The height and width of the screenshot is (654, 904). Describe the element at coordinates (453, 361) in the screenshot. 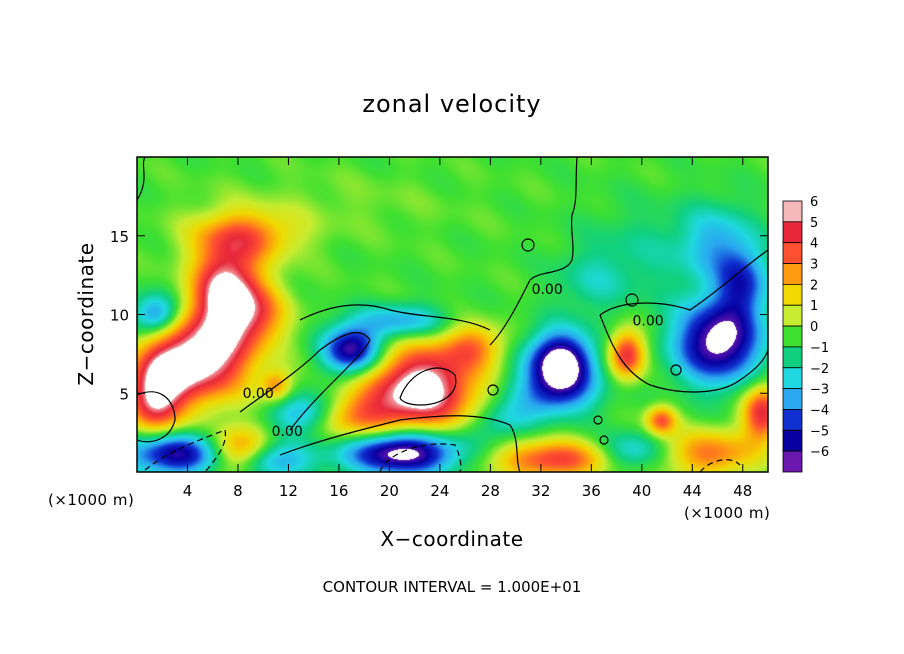

I see `contour-labels: 0.00 0.00 0.00 0.00` at that location.